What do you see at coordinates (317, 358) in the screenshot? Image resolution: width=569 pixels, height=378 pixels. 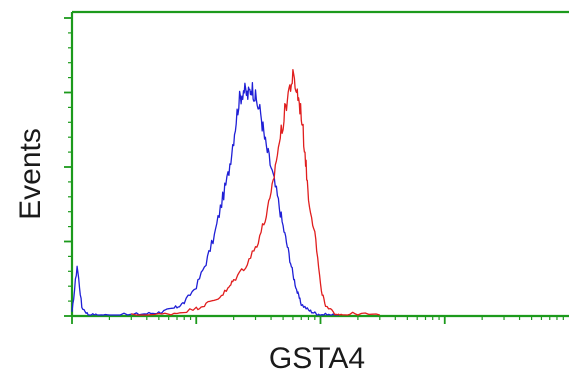 I see `x-axis-label: GSTA4` at bounding box center [317, 358].